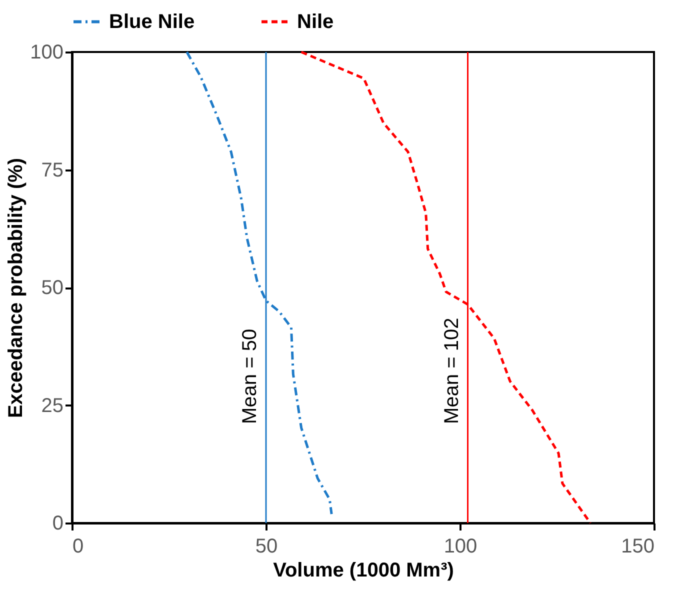 This screenshot has height=601, width=679. I want to click on x-tick-label: 50, so click(266, 547).